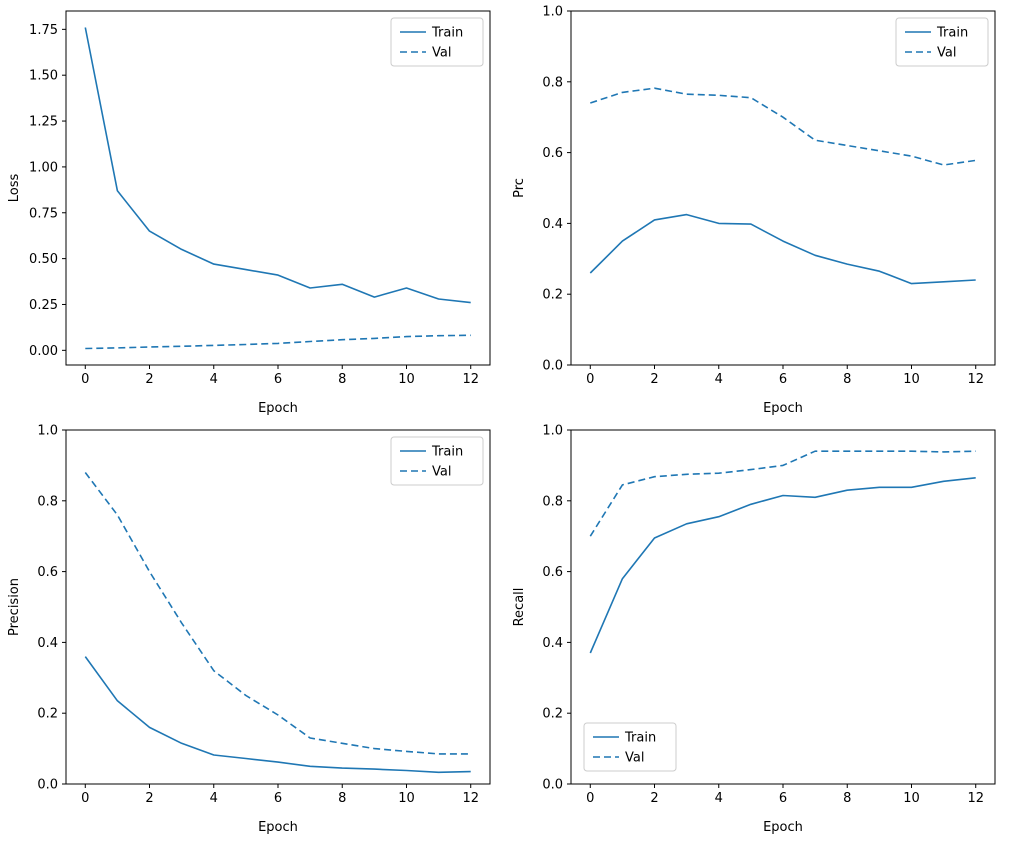  What do you see at coordinates (43, 76) in the screenshot?
I see `y-tick-label: 1.50` at bounding box center [43, 76].